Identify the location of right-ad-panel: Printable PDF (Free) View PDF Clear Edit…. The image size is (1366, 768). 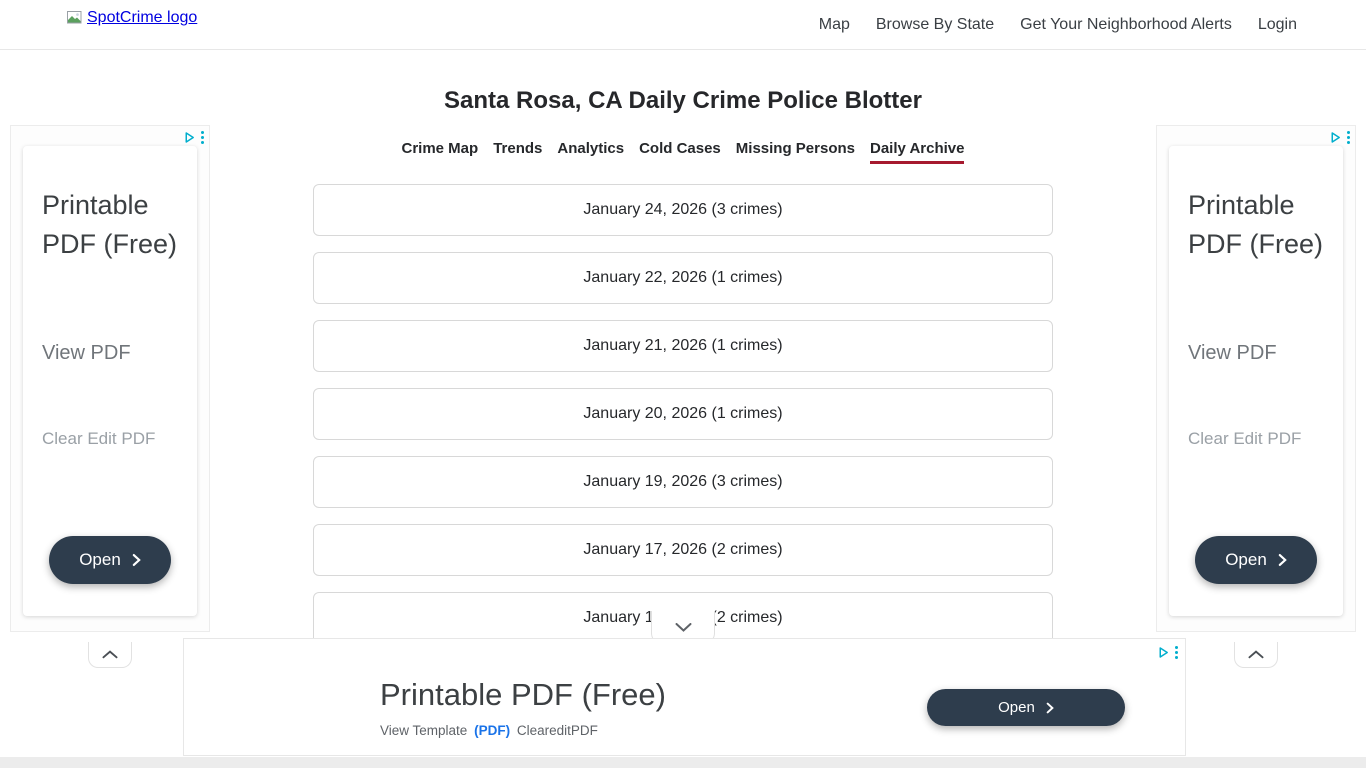
(1256, 378).